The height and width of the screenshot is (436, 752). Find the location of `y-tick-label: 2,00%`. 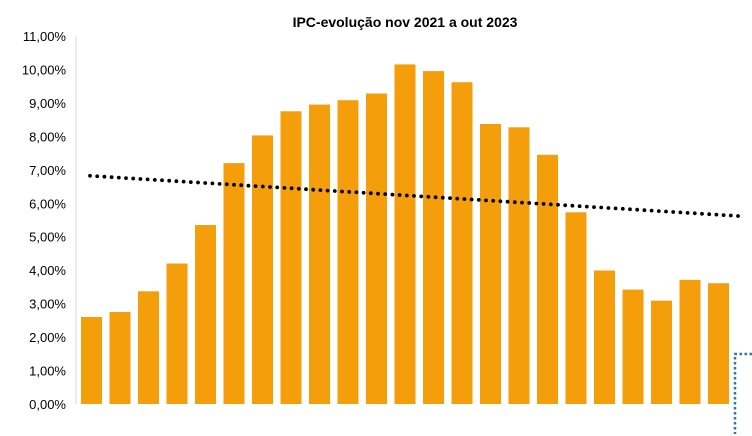

y-tick-label: 2,00% is located at coordinates (47, 337).